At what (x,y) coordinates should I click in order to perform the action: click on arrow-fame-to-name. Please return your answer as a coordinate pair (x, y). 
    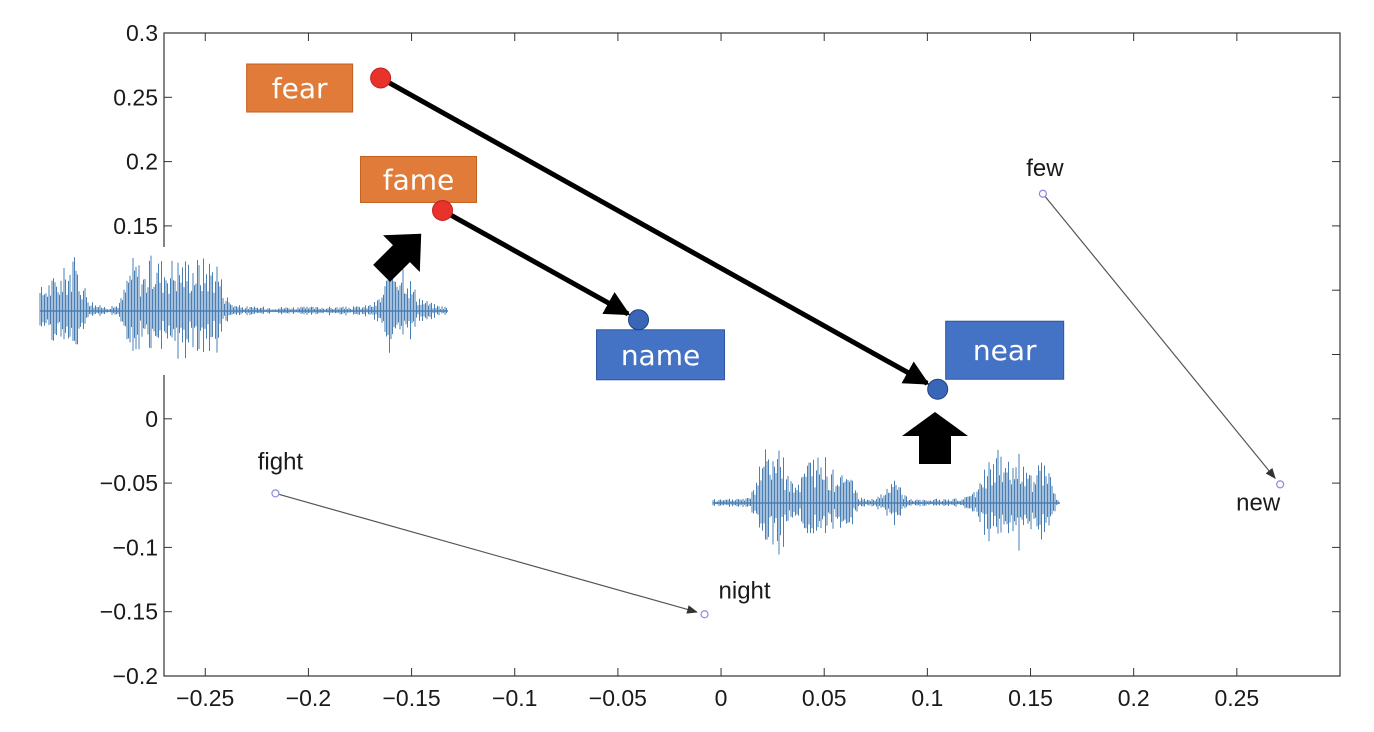
    Looking at the image, I should click on (537, 263).